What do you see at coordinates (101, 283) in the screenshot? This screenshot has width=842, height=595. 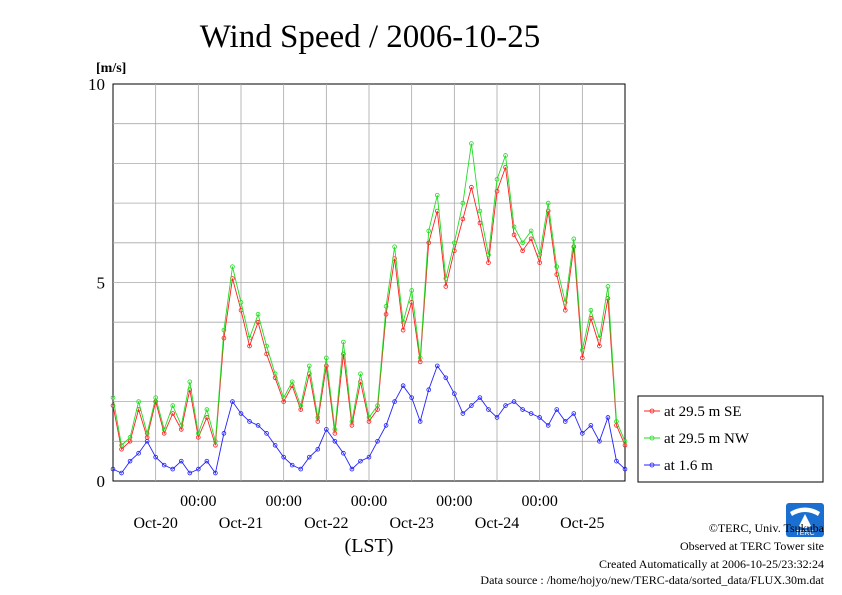 I see `y-tick-label: 5` at bounding box center [101, 283].